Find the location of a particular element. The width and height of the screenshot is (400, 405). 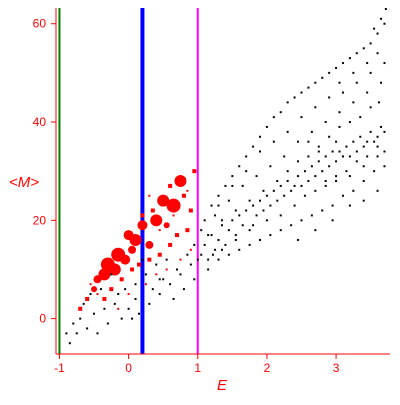

x-axis-title: E is located at coordinates (222, 385).